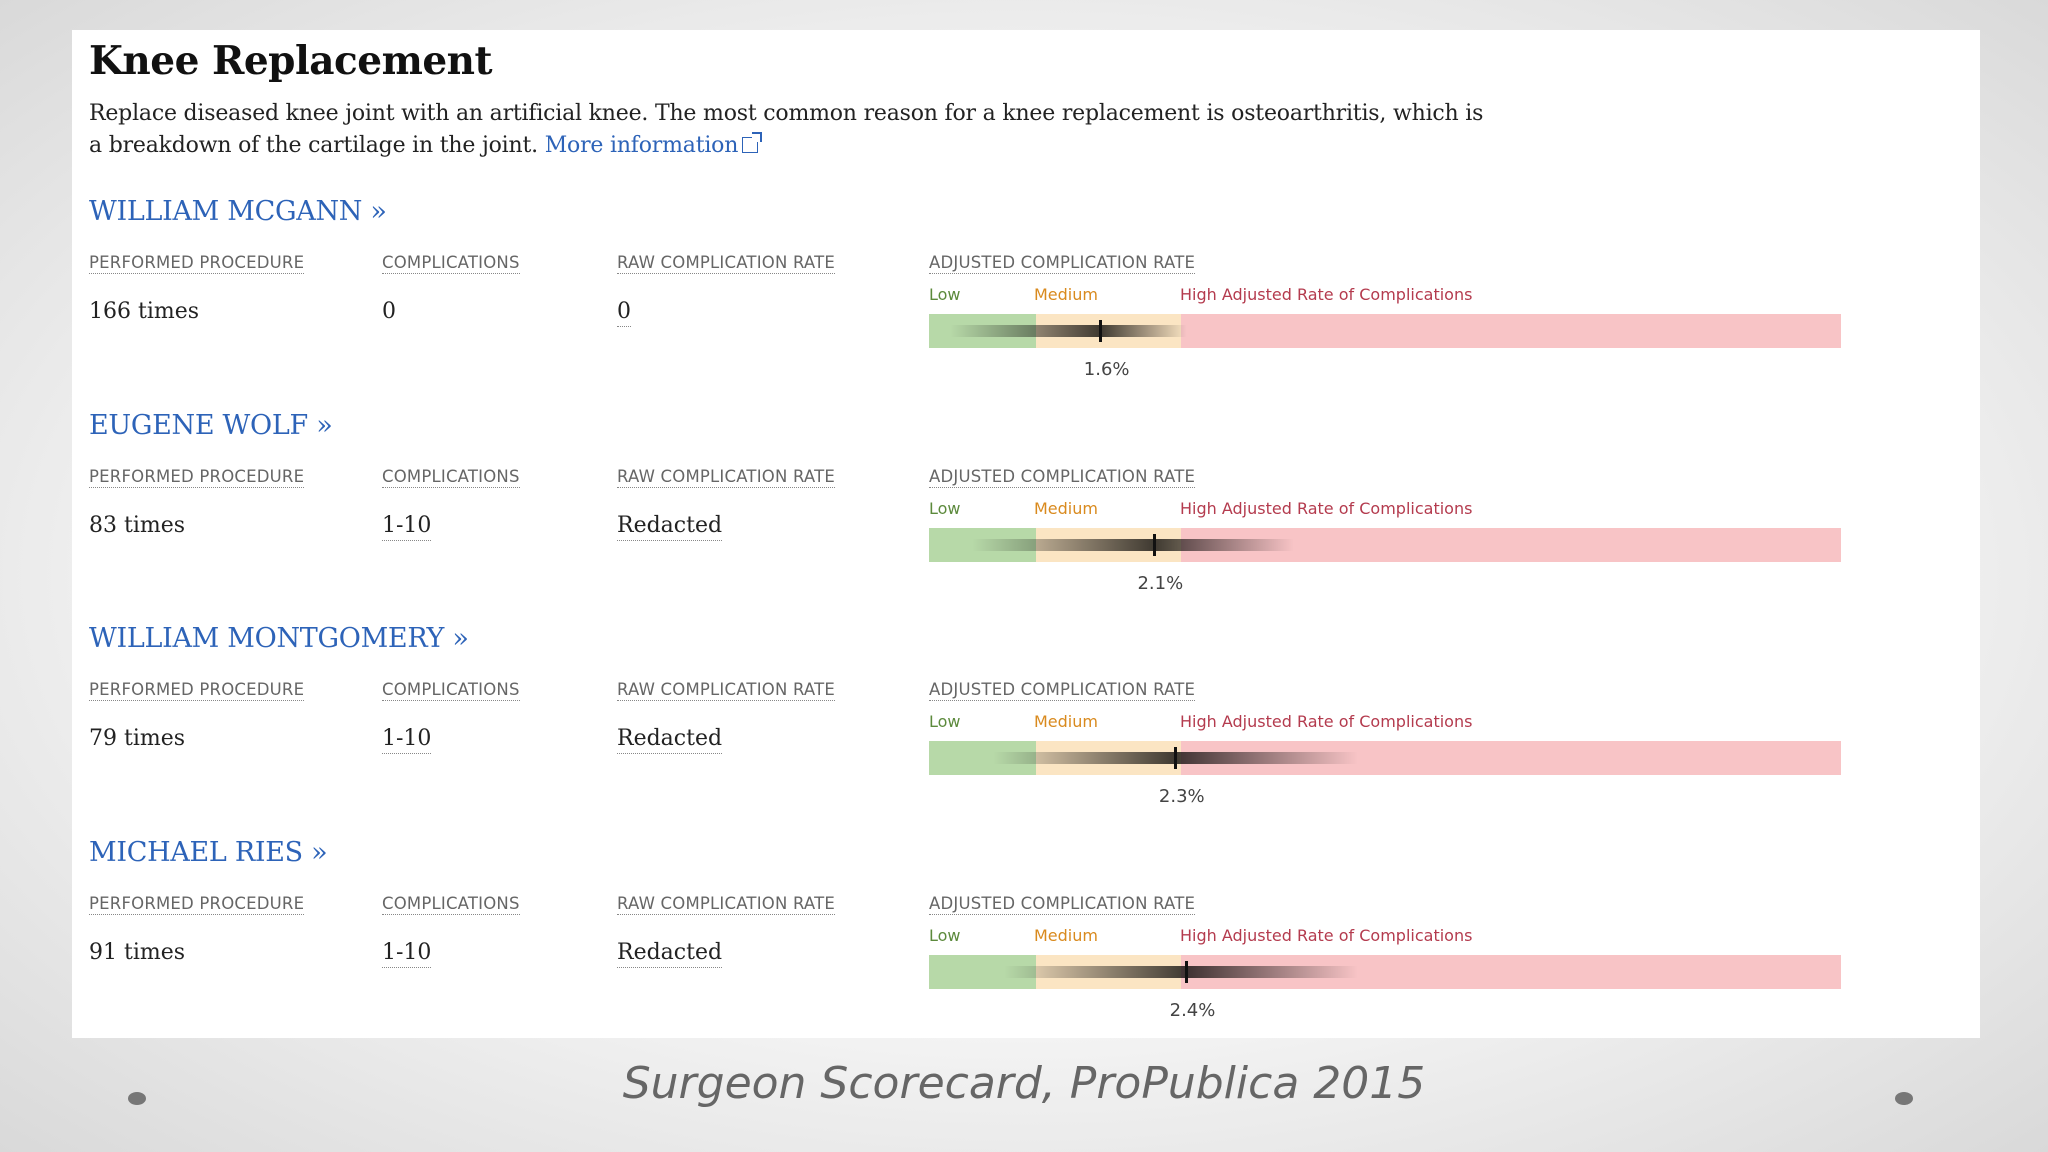  What do you see at coordinates (389, 311) in the screenshot?
I see `complications-value: 0` at bounding box center [389, 311].